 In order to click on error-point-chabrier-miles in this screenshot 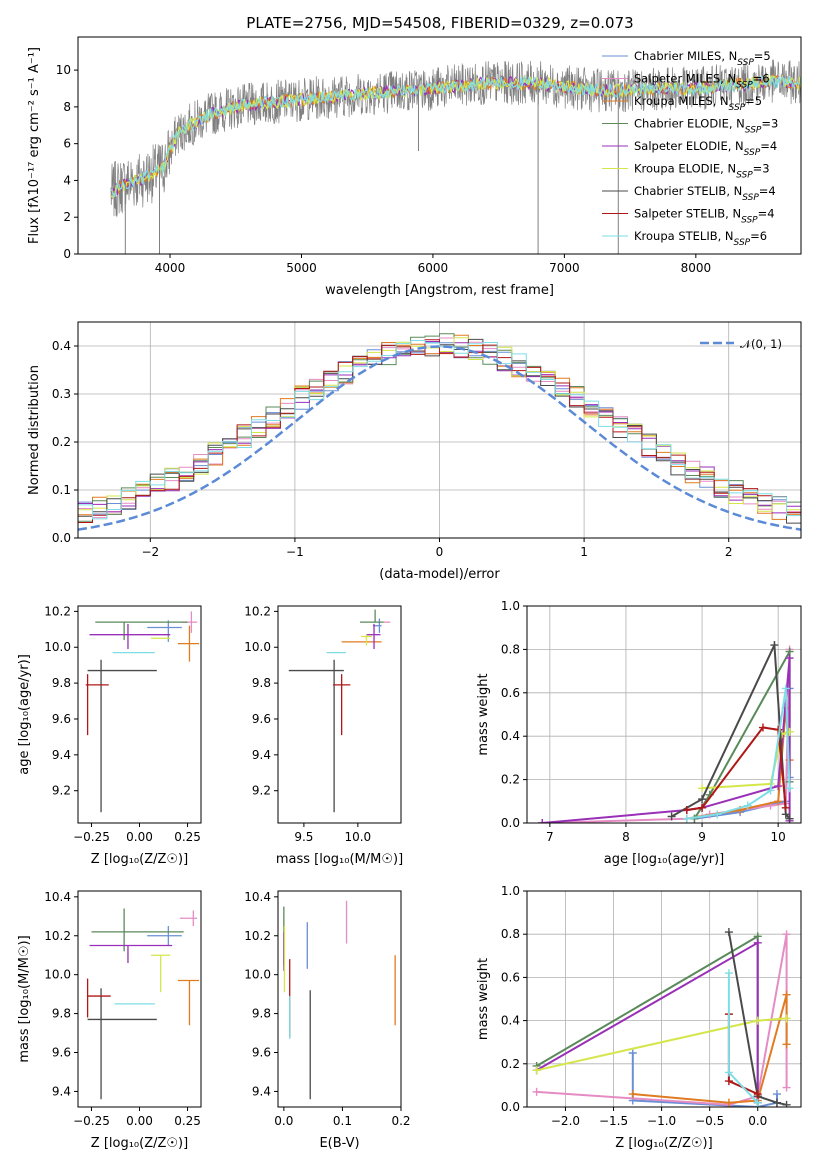, I will do `click(164, 936)`.